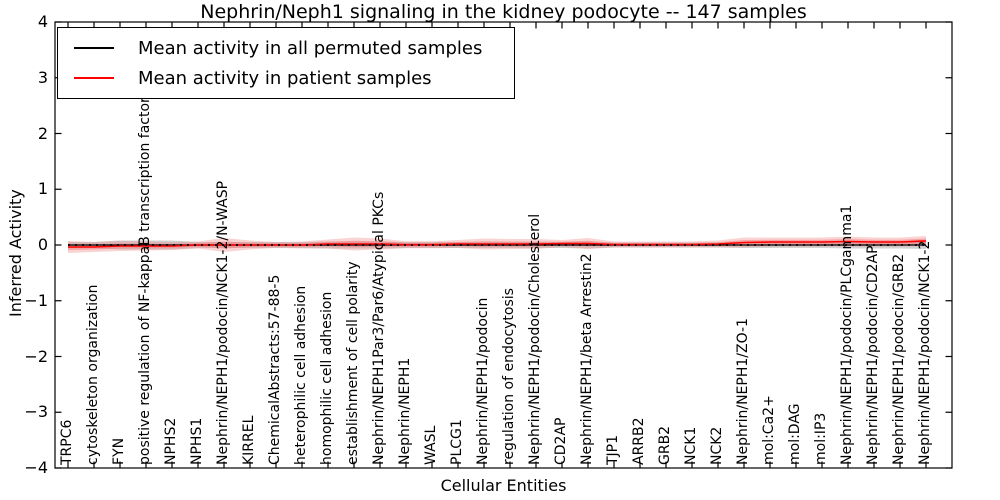 Image resolution: width=1000 pixels, height=500 pixels. Describe the element at coordinates (171, 441) in the screenshot. I see `x-tick-label: NPHS2` at that location.